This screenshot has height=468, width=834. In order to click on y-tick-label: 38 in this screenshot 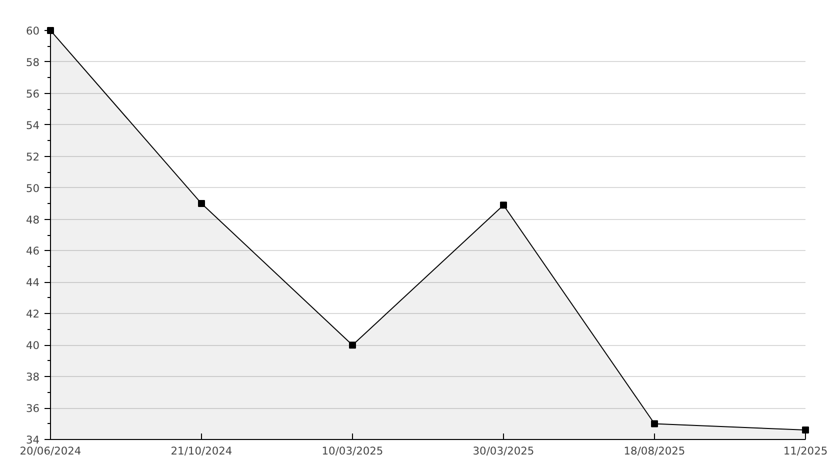, I will do `click(33, 377)`.